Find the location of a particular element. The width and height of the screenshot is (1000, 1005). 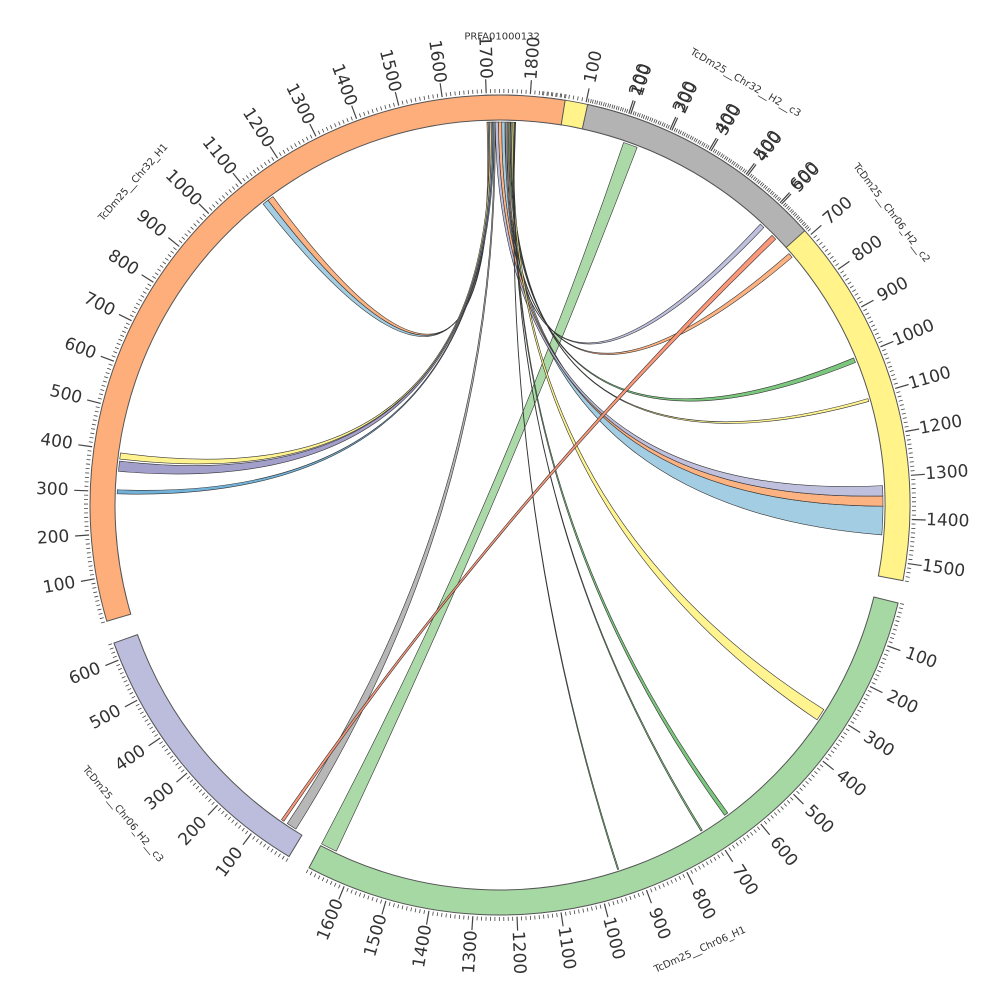

tick-label: 600 is located at coordinates (784, 852).